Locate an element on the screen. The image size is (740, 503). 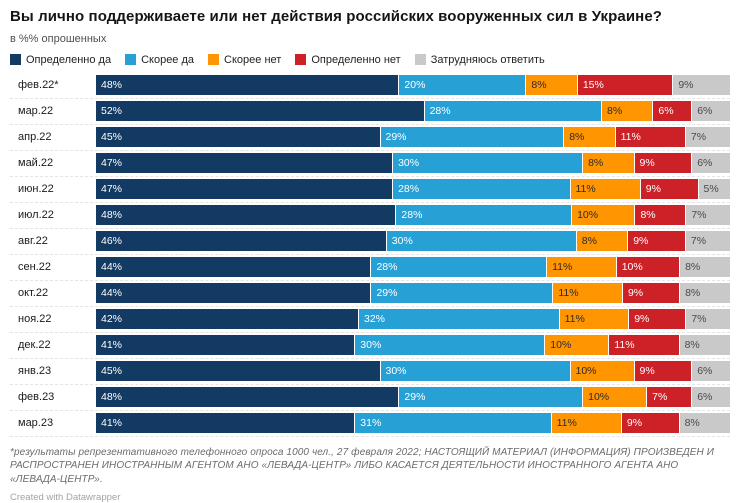
legend-label: Скорее нет is located at coordinates (253, 59).